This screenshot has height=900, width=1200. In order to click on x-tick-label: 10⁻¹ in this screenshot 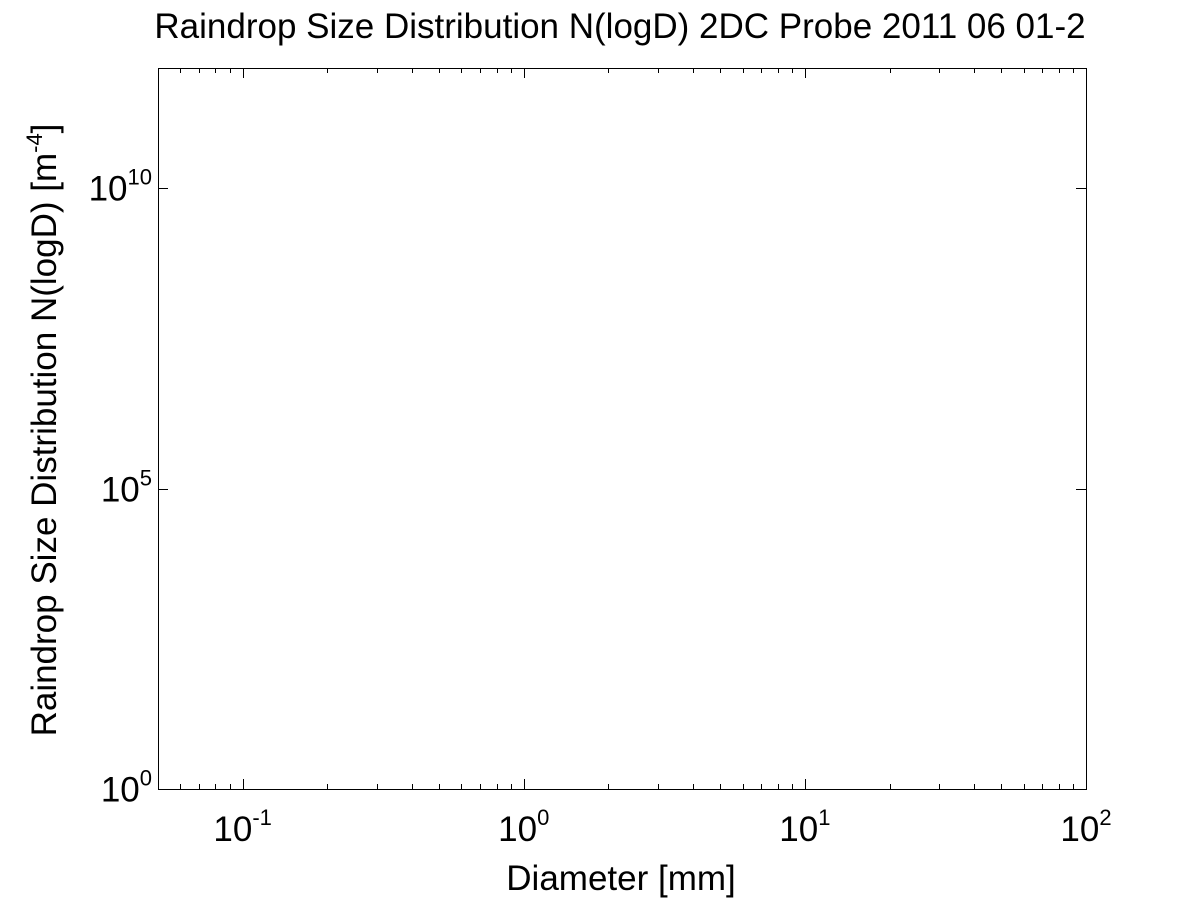, I will do `click(242, 827)`.